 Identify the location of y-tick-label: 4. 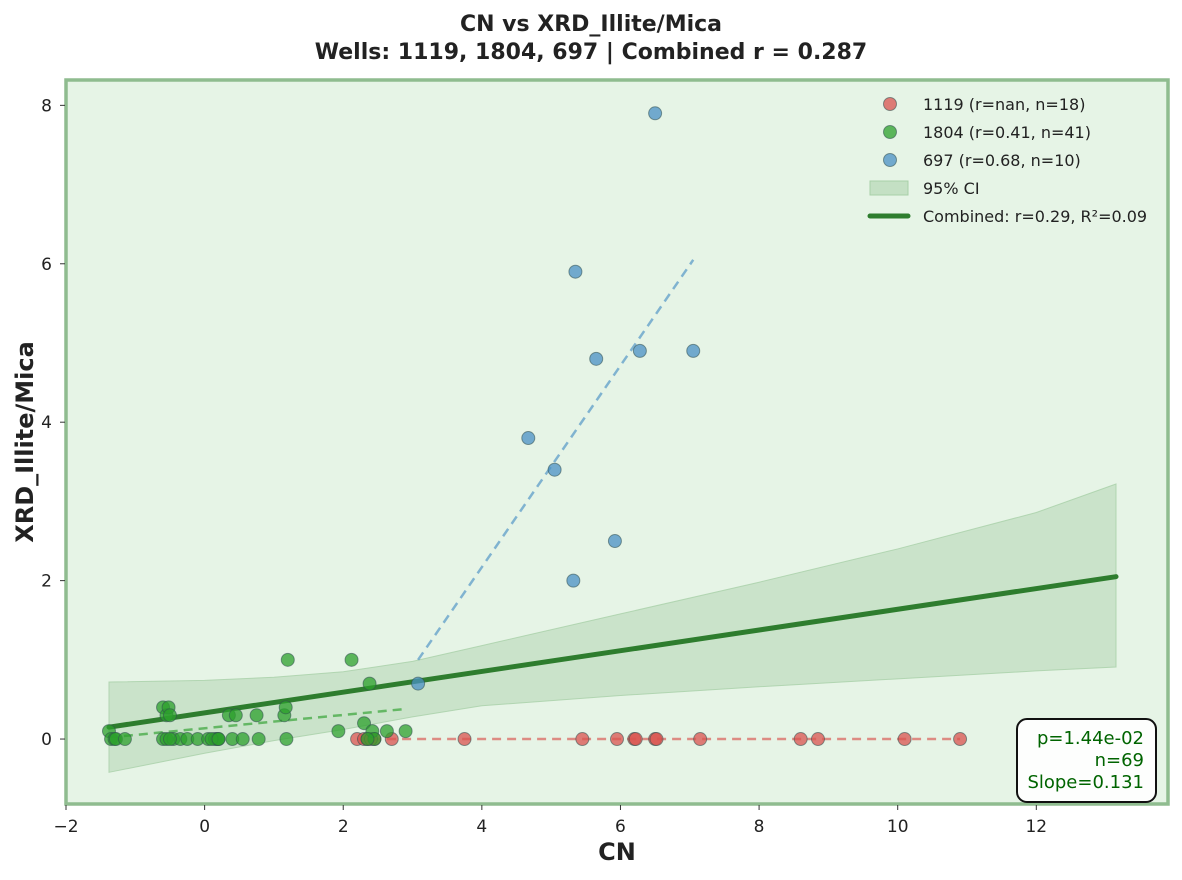
(46, 423).